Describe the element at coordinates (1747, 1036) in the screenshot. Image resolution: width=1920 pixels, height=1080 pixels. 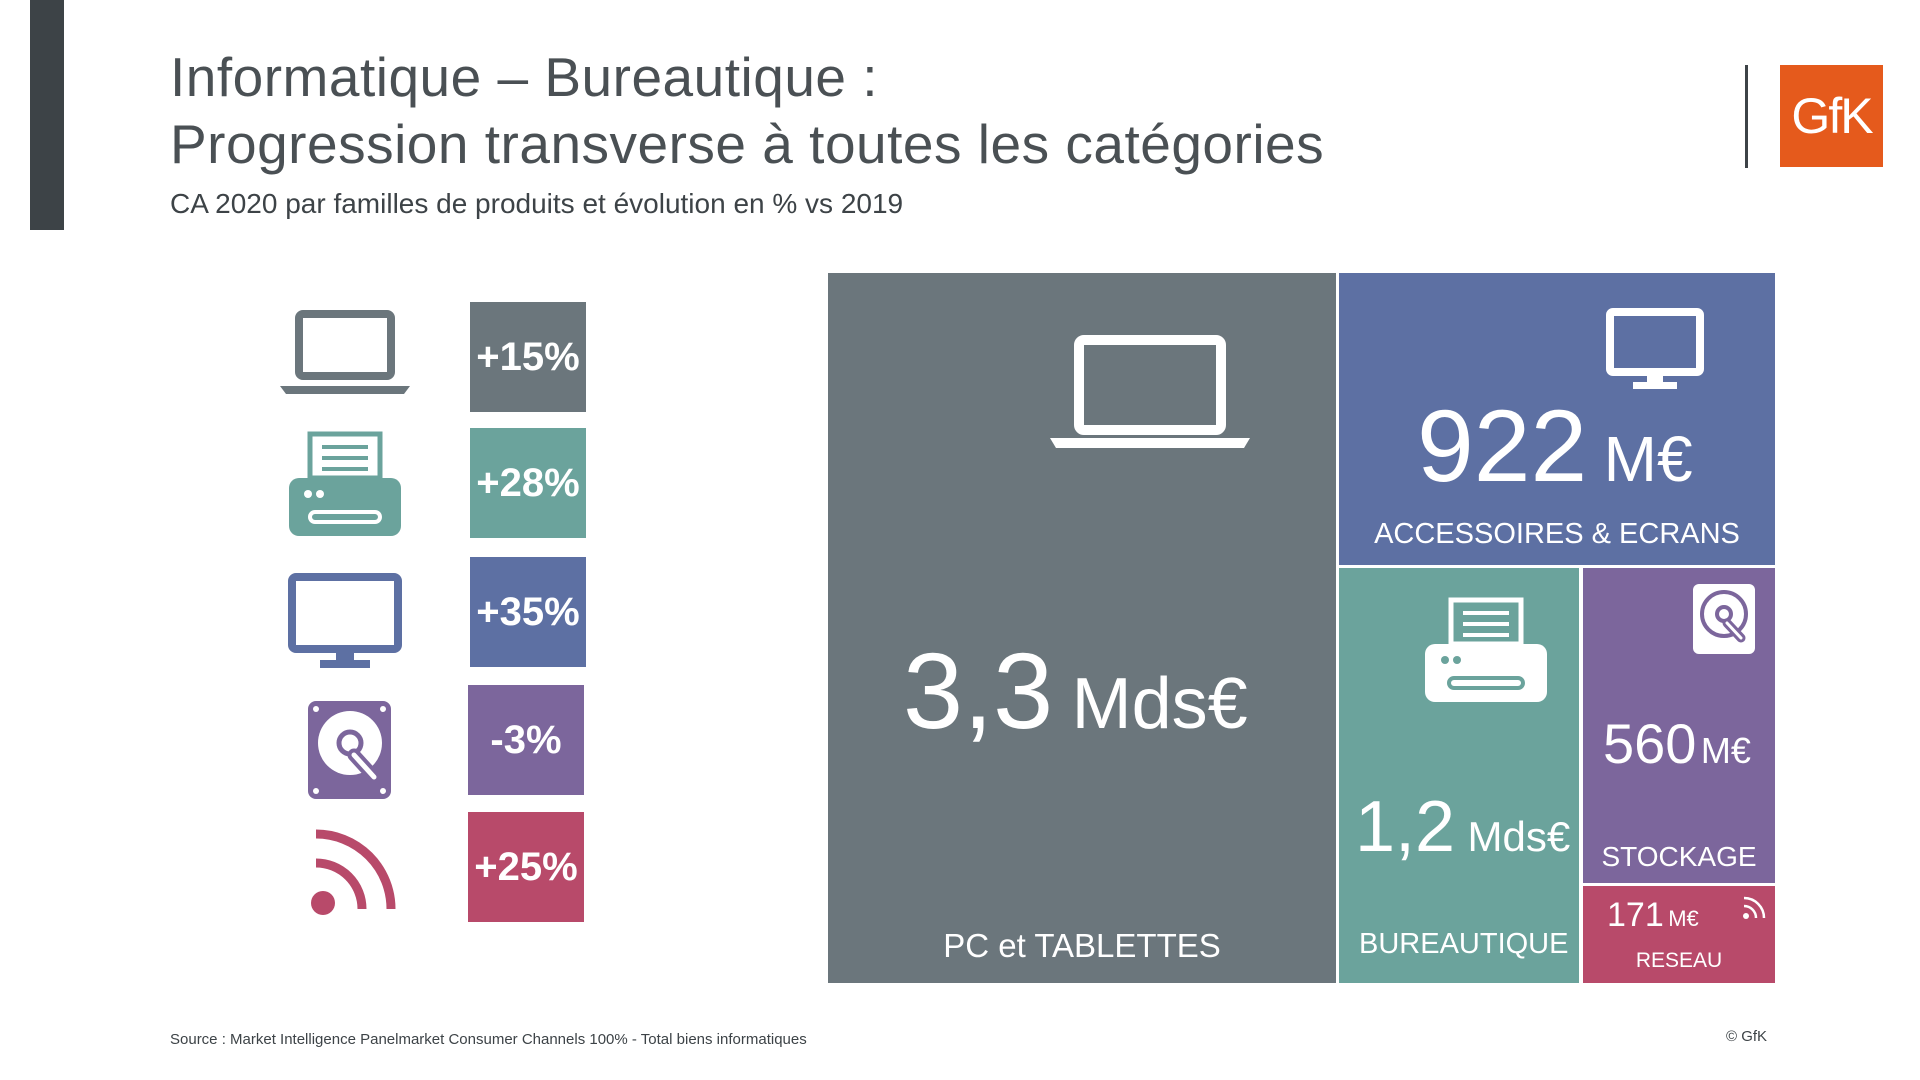
I see `copyright: © GfK` at that location.